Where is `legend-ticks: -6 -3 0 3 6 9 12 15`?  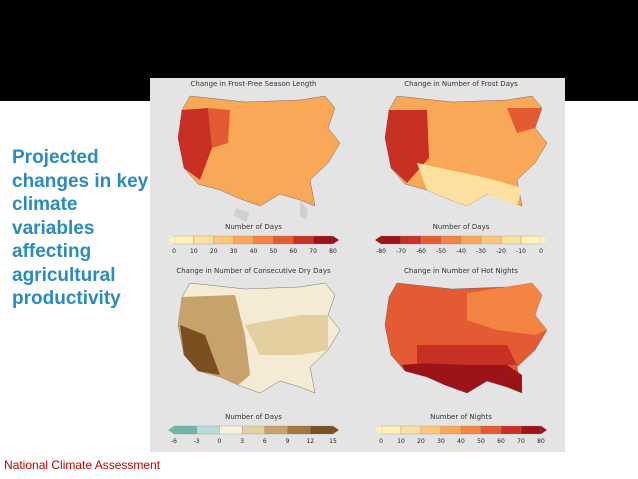 legend-ticks: -6 -3 0 3 6 9 12 15 is located at coordinates (253, 443).